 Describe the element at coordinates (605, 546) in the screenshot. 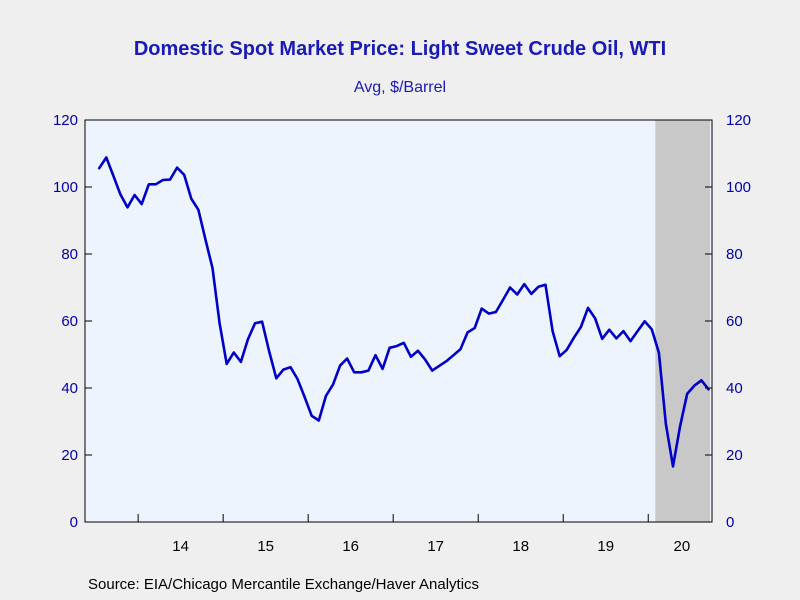

I see `x-tick-label: 19` at that location.